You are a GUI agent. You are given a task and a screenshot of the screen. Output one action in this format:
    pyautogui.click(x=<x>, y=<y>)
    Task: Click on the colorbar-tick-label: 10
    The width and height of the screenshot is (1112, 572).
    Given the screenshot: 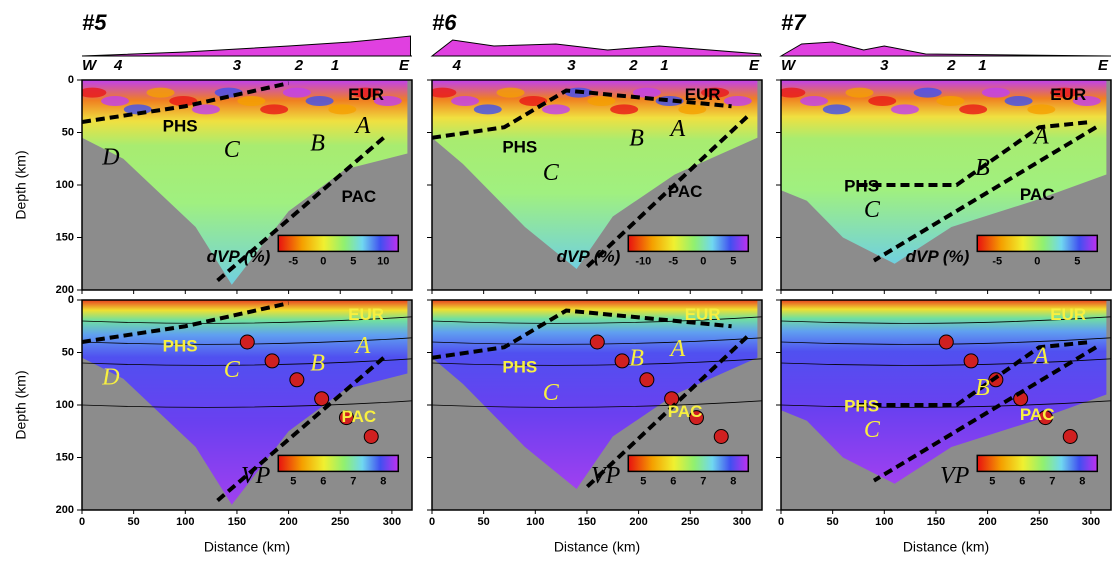 What is the action you would take?
    pyautogui.click(x=383, y=261)
    